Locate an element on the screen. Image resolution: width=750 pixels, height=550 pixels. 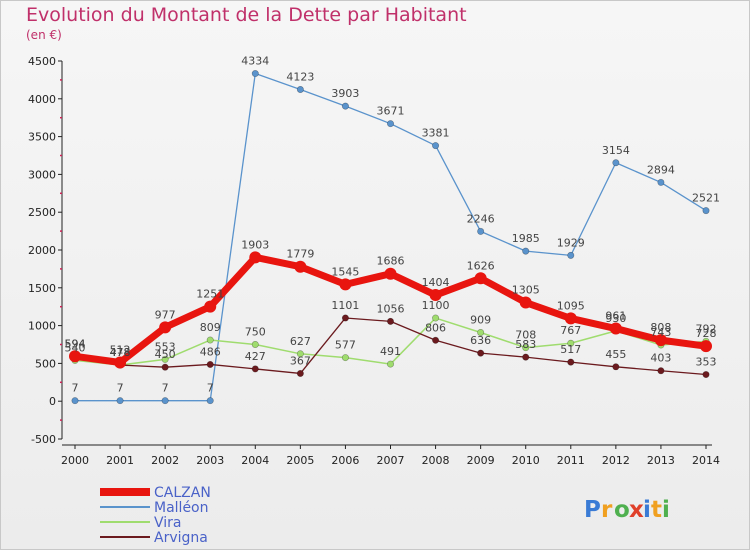
data-label-calzan: 1095 is located at coordinates (571, 305).